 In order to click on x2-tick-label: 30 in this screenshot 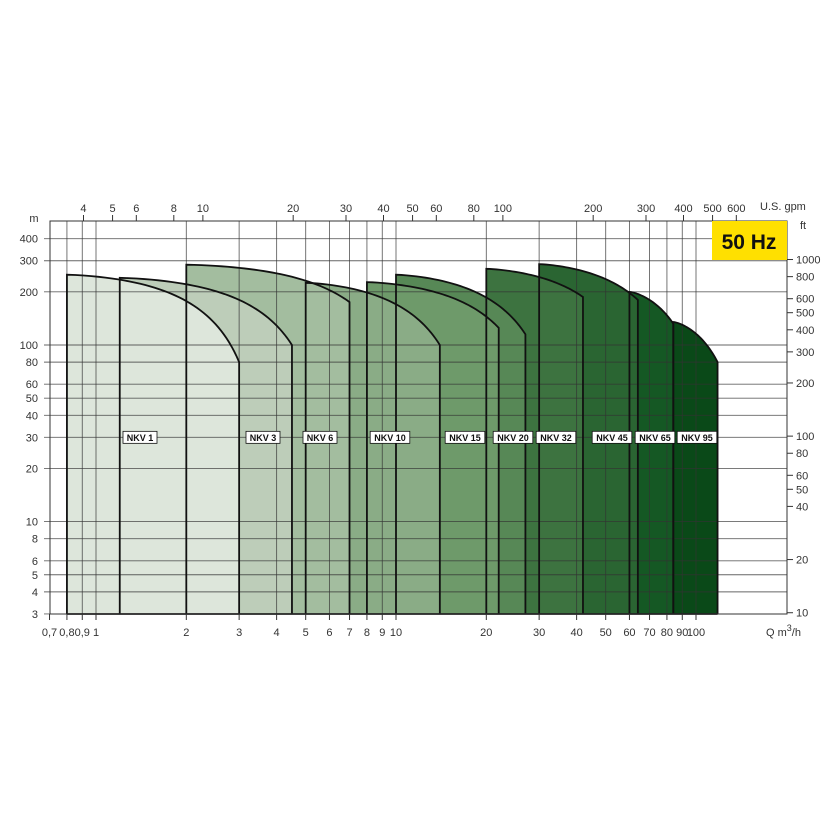, I will do `click(346, 209)`.